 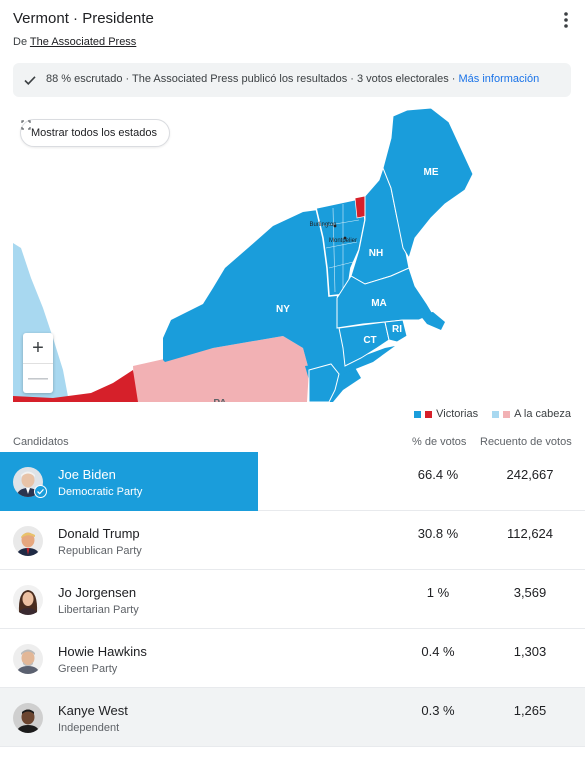 What do you see at coordinates (324, 382) in the screenshot?
I see `state-nj` at bounding box center [324, 382].